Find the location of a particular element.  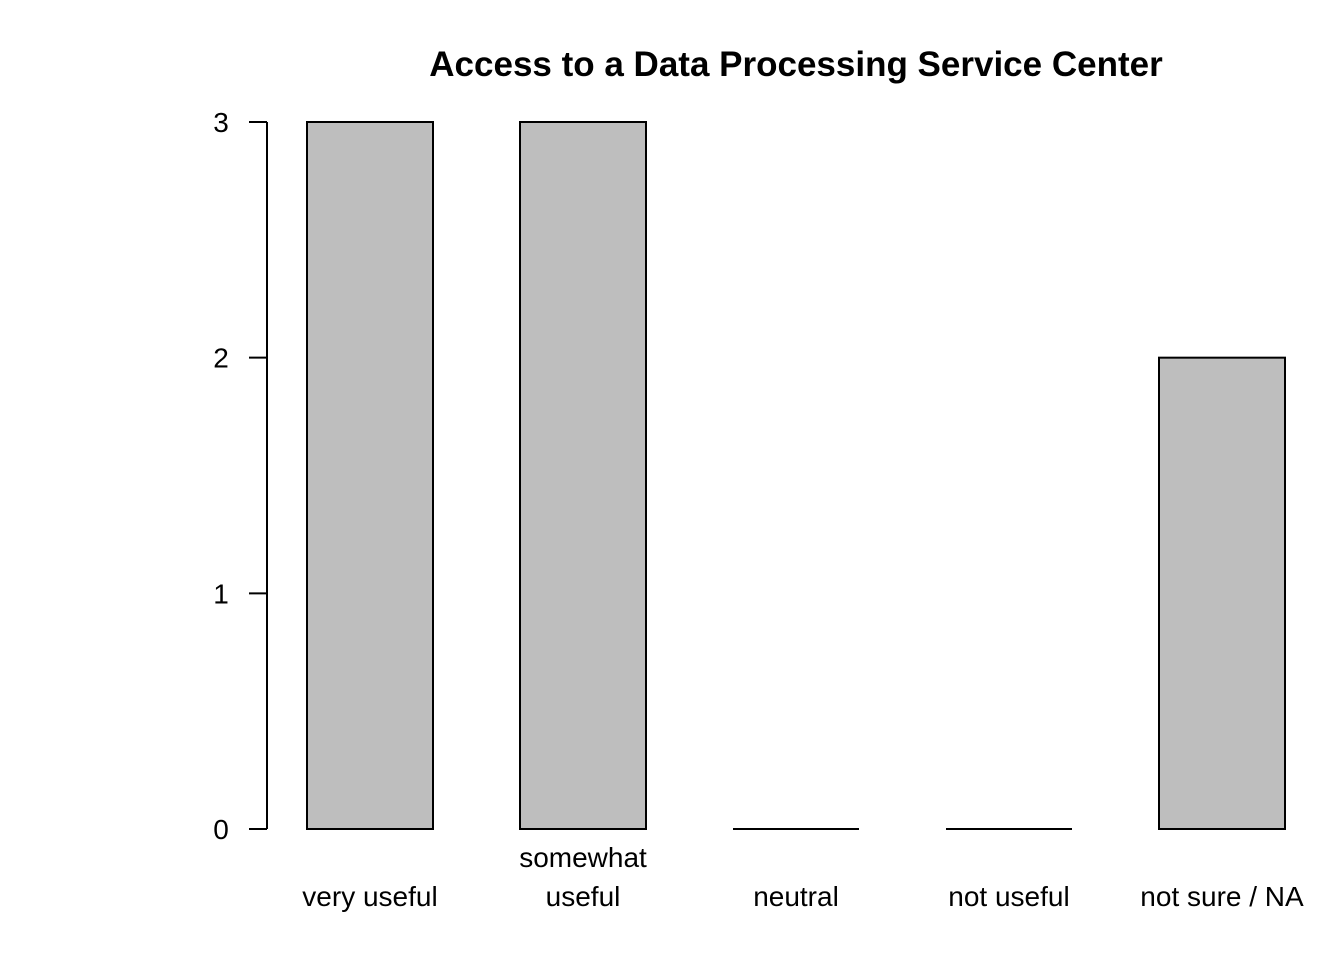

y-tick-label: 0 is located at coordinates (221, 829).